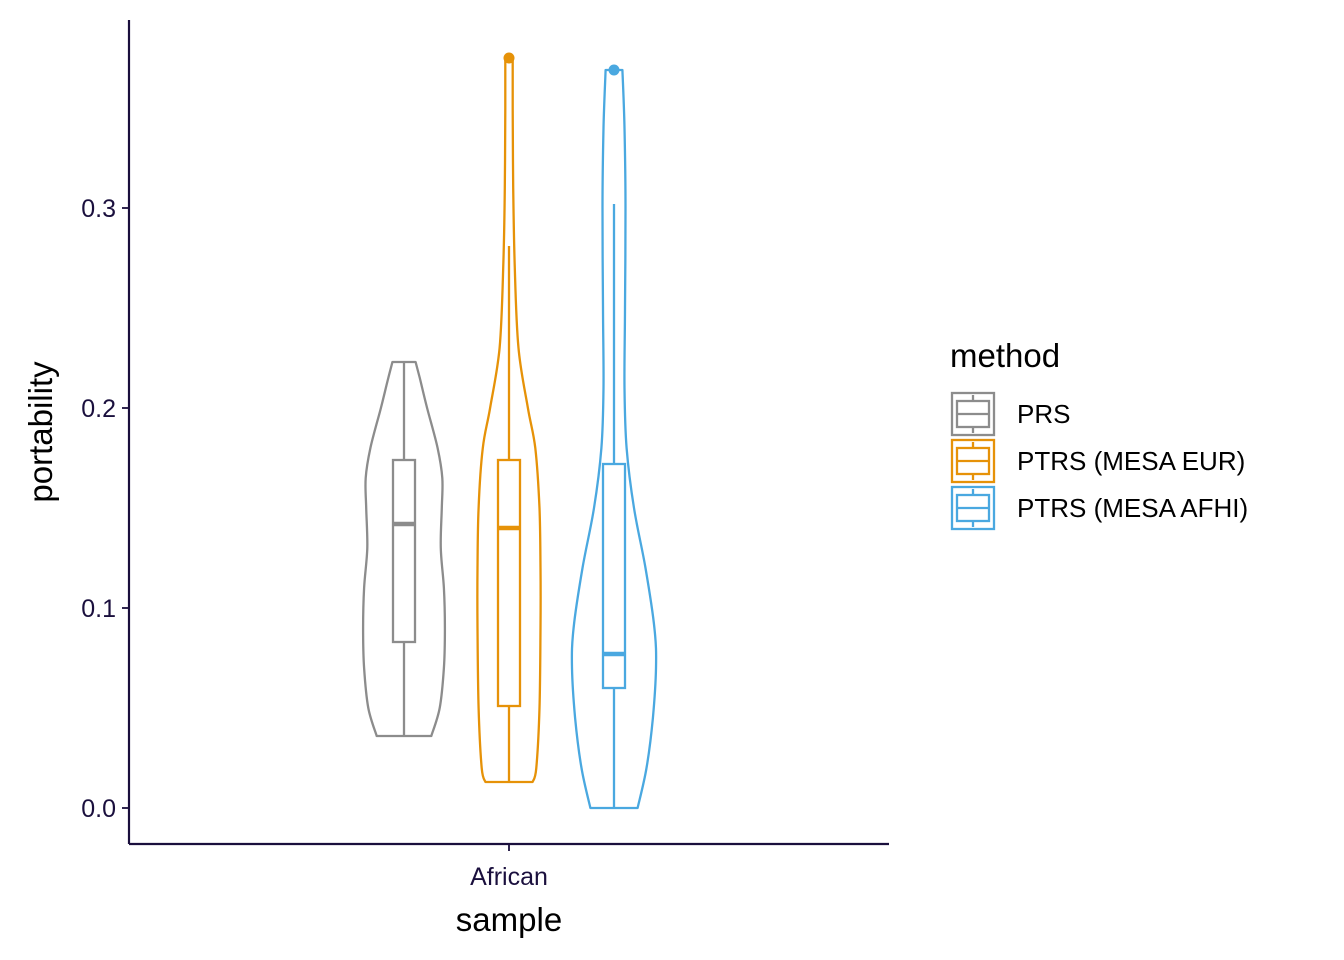 The width and height of the screenshot is (1344, 960). I want to click on x-axis-title: sample, so click(509, 919).